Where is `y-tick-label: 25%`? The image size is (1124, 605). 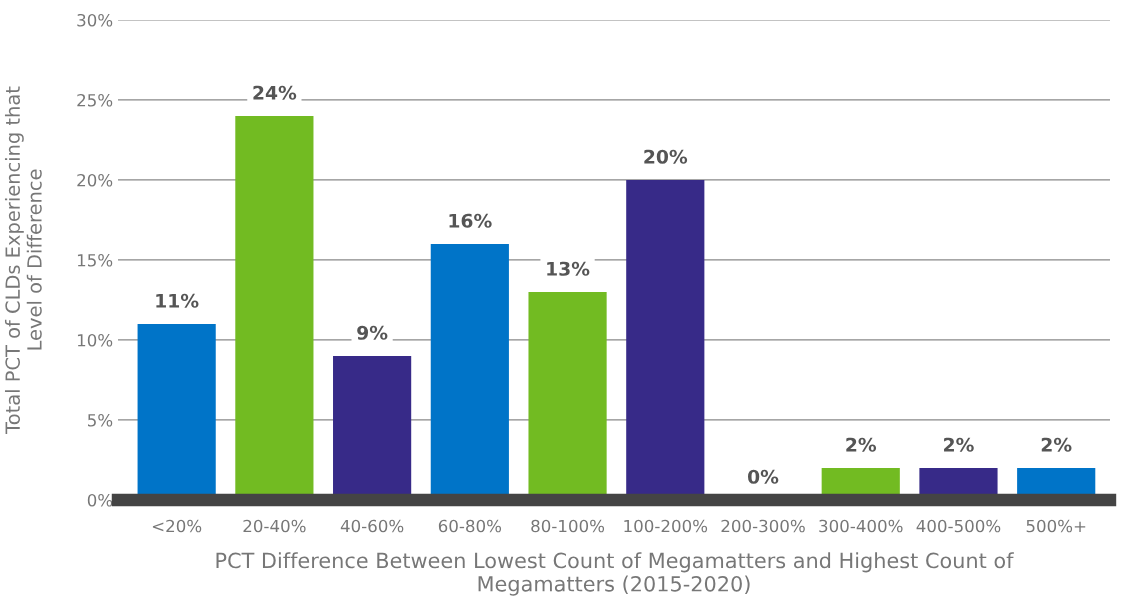
y-tick-label: 25% is located at coordinates (95, 100).